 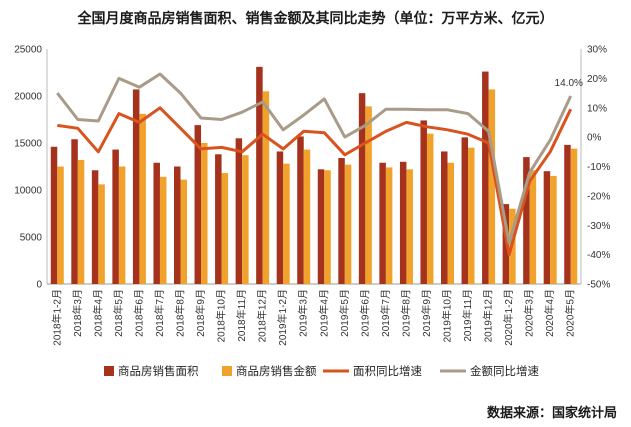 What do you see at coordinates (159, 313) in the screenshot?
I see `x-tick-label: 2018年7月` at bounding box center [159, 313].